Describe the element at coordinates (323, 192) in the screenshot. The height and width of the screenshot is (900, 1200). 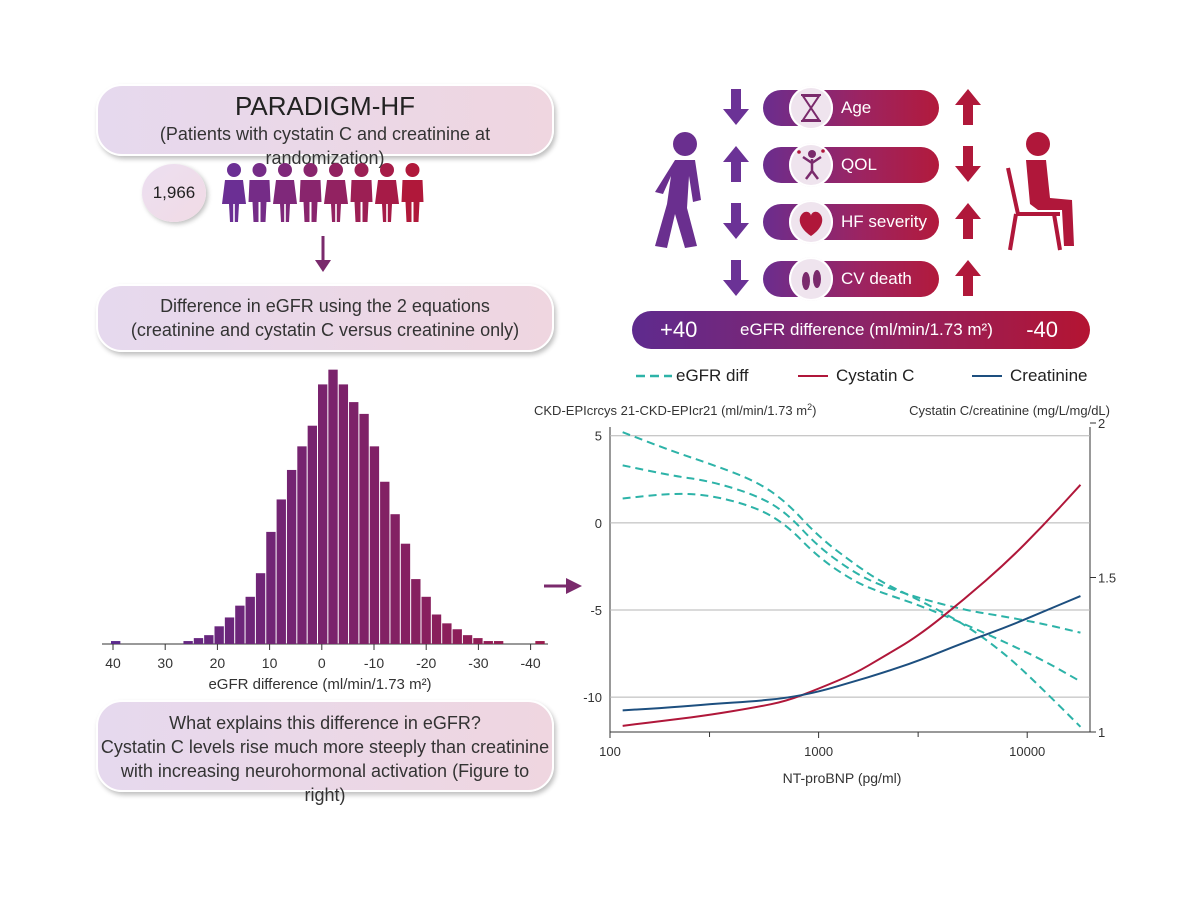
I see `patient-icons` at that location.